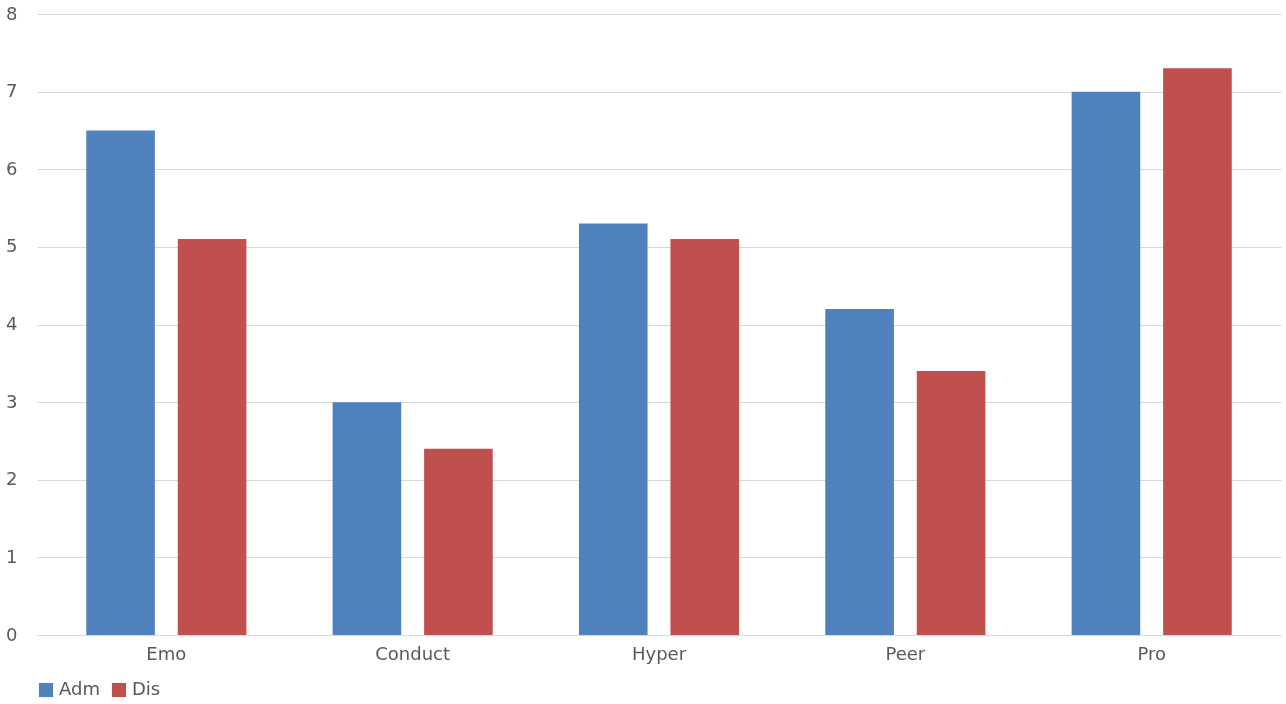  Describe the element at coordinates (12, 168) in the screenshot. I see `y-tick-label: 6` at that location.